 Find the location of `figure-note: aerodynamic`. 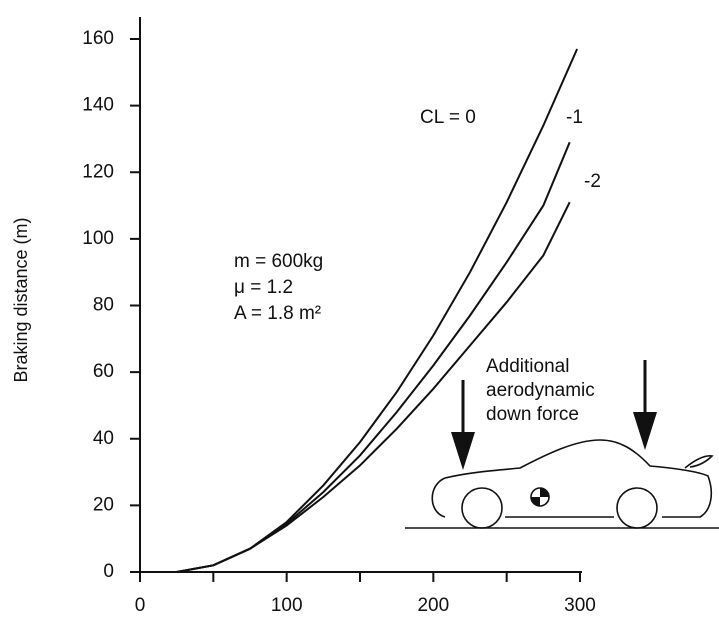

figure-note: aerodynamic is located at coordinates (540, 390).